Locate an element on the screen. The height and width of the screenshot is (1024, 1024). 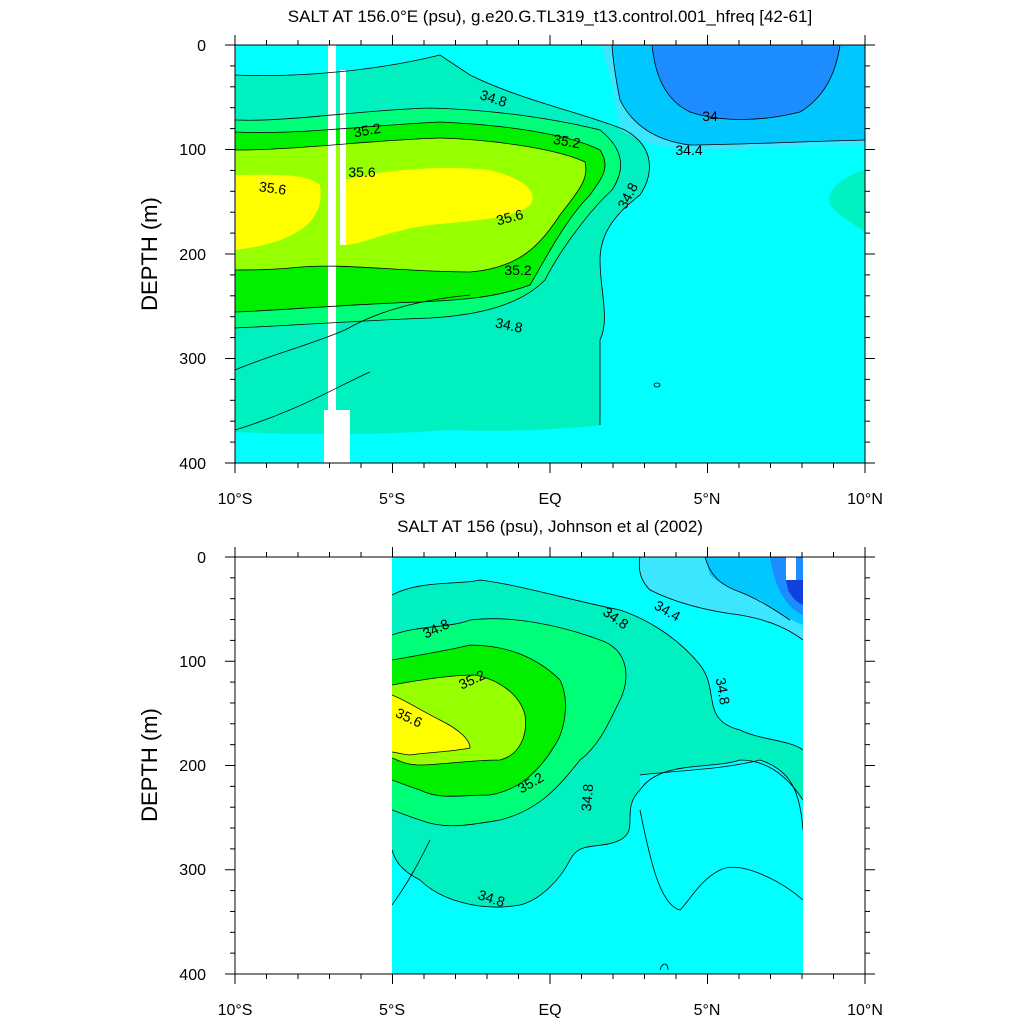
bottom-y-tick-labels: 0 100 200 300 400 is located at coordinates (192, 767).